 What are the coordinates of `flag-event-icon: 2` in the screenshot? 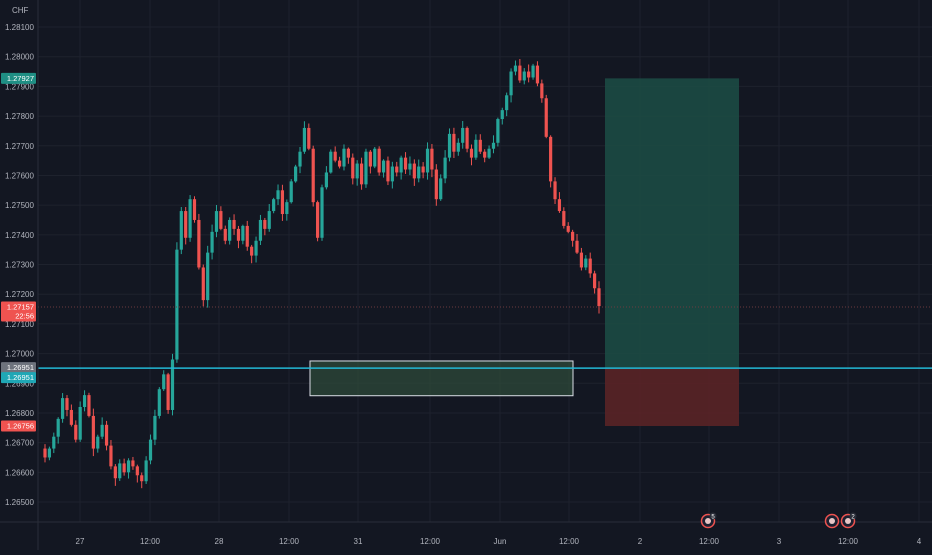 It's located at (848, 520).